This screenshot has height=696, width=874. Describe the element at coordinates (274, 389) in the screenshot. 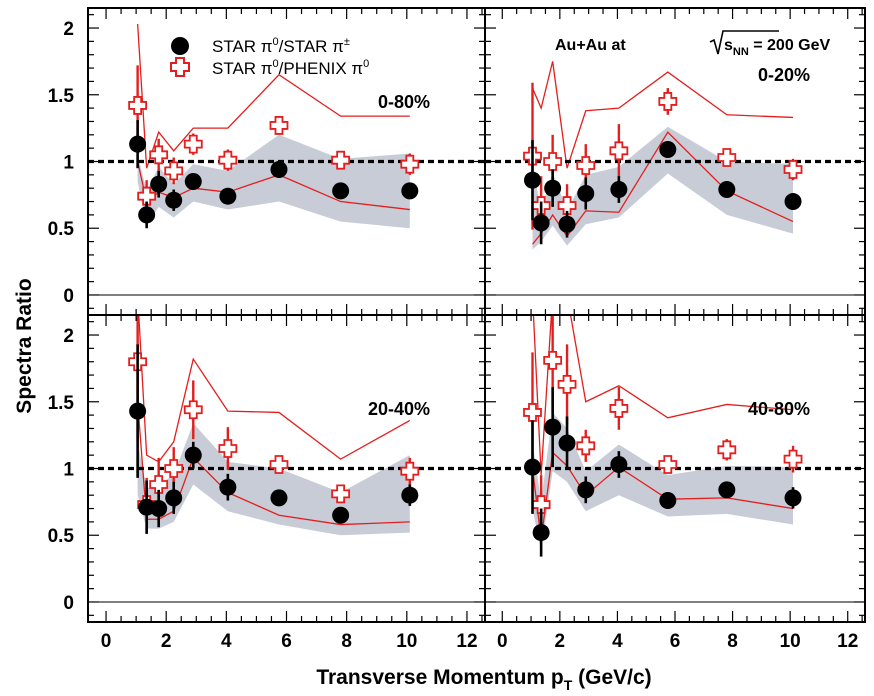

I see `red-upper-curve` at that location.